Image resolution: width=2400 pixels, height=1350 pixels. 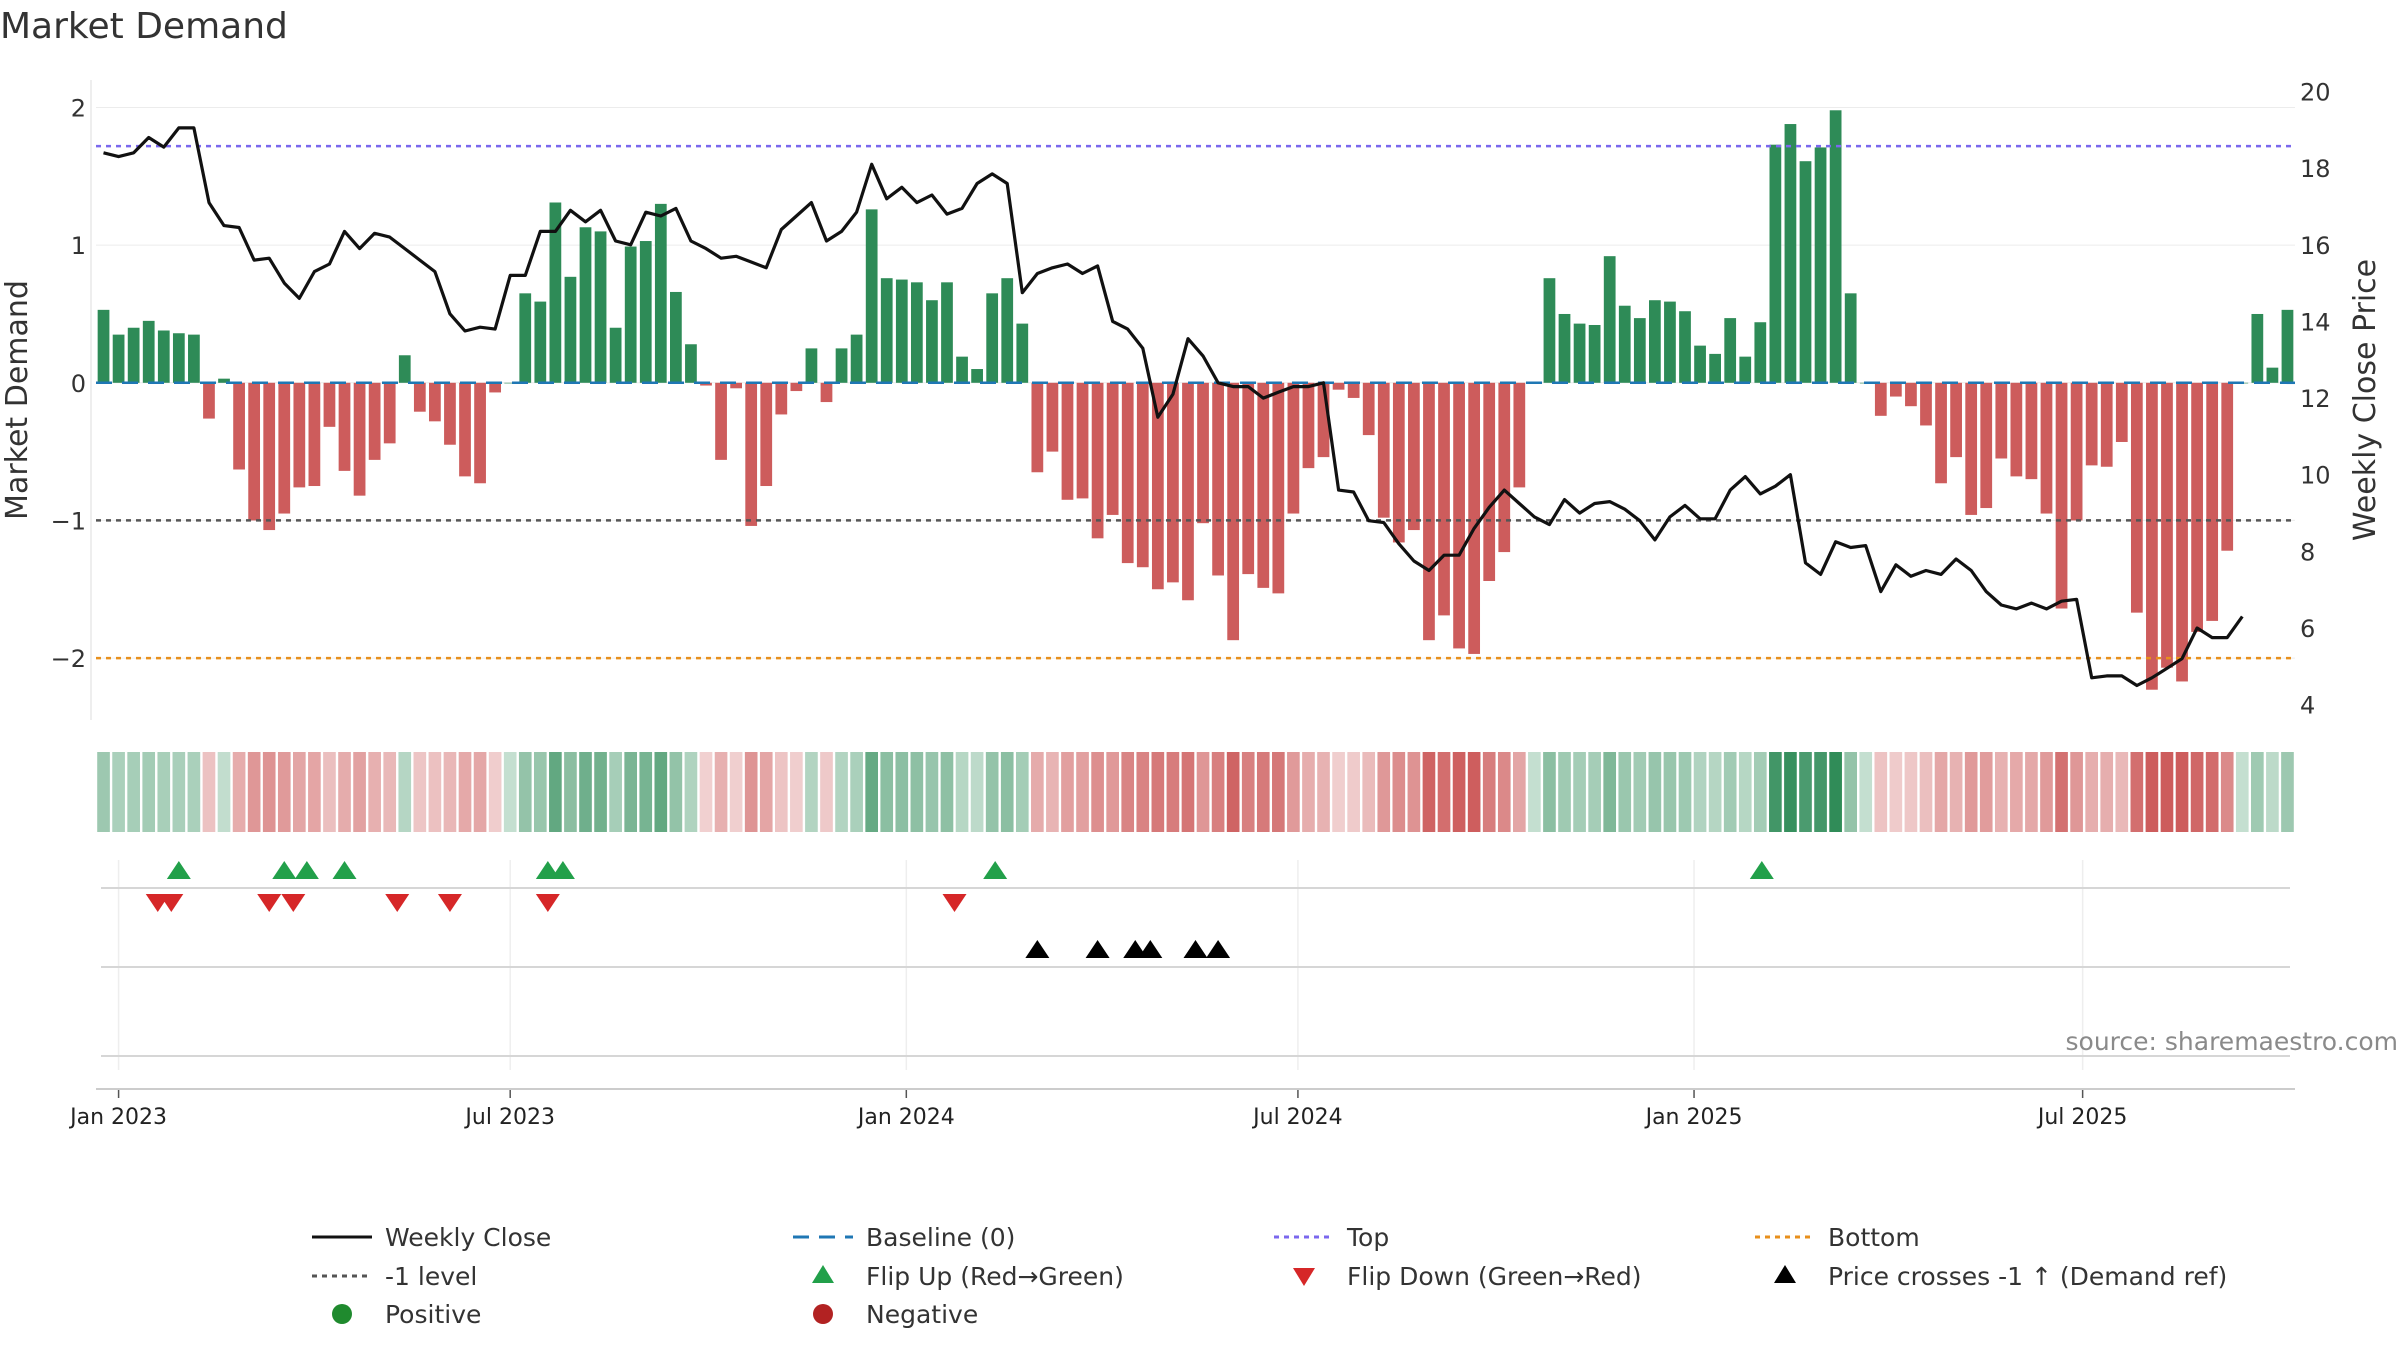 I want to click on legend-flip-down-label: Flip Down (Green→Red), so click(x=1494, y=1276).